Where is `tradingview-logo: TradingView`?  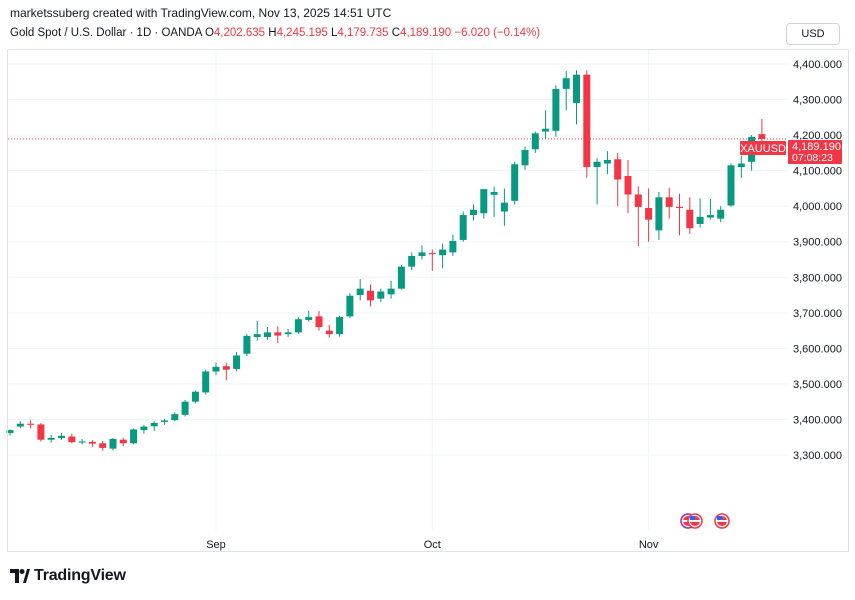
tradingview-logo: TradingView is located at coordinates (68, 576).